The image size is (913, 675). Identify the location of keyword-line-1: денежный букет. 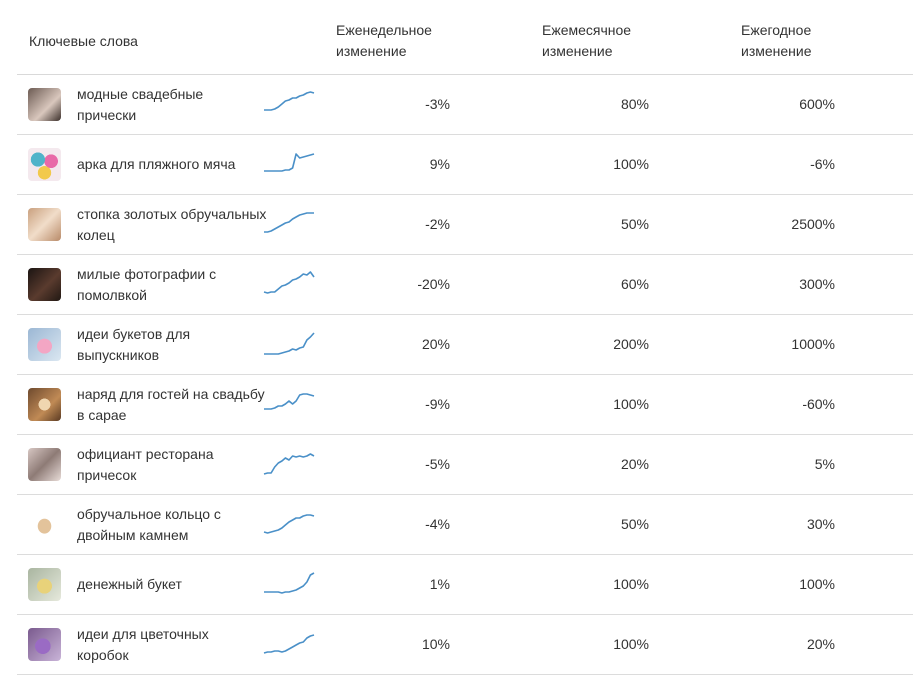
(129, 584).